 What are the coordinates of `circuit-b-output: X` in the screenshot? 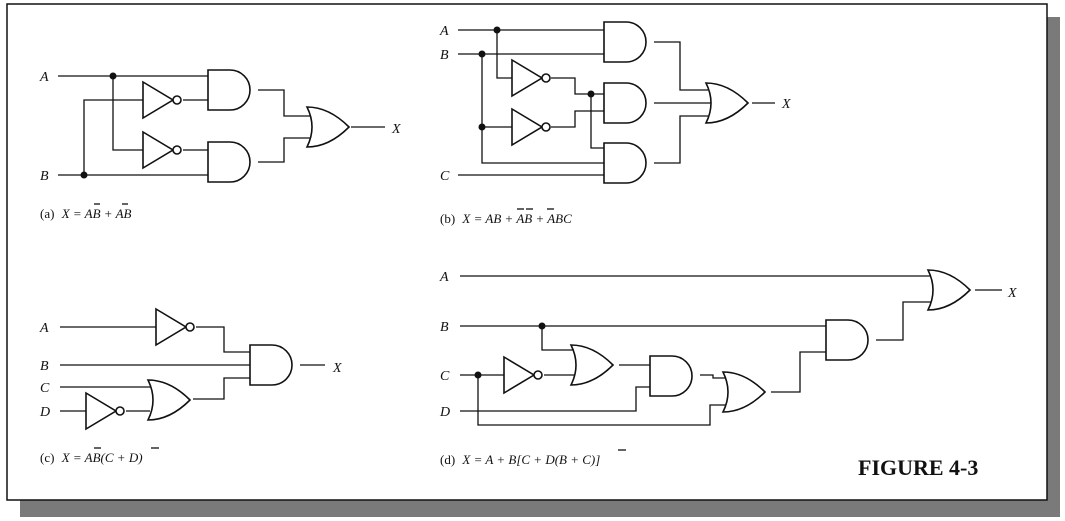 It's located at (786, 104).